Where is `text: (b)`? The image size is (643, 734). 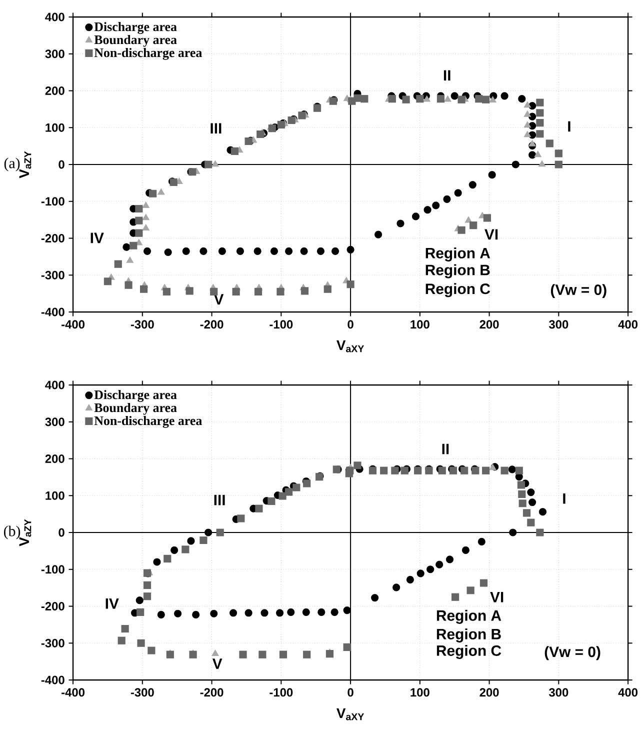 text: (b) is located at coordinates (12, 533).